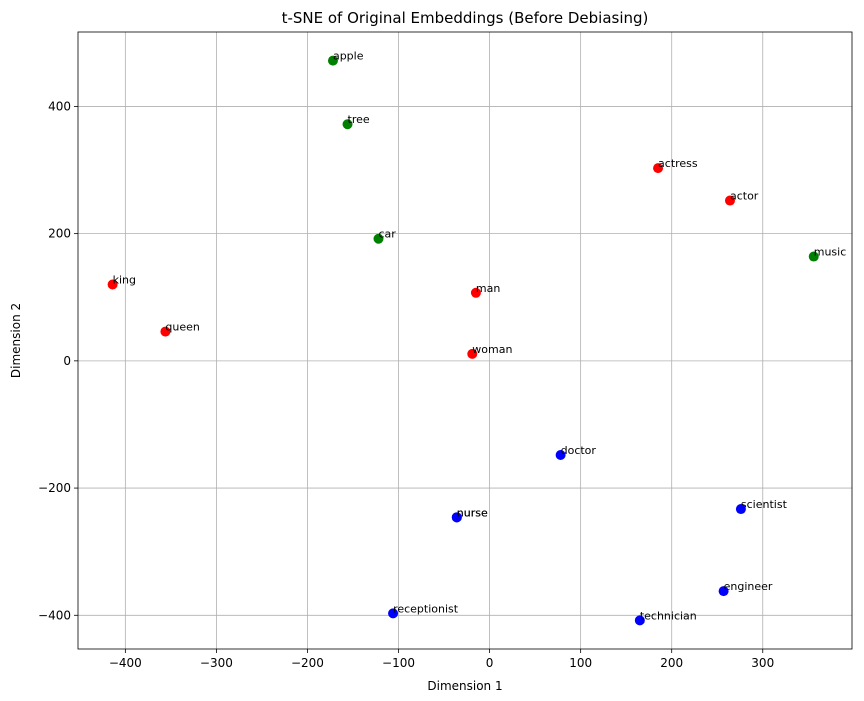 This screenshot has width=864, height=701. What do you see at coordinates (67, 361) in the screenshot?
I see `y-tick-label: 0` at bounding box center [67, 361].